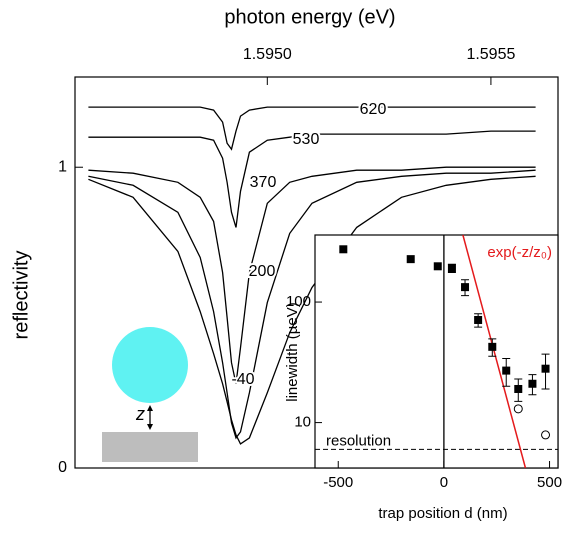  What do you see at coordinates (358, 440) in the screenshot?
I see `resolution-label: resolution` at bounding box center [358, 440].